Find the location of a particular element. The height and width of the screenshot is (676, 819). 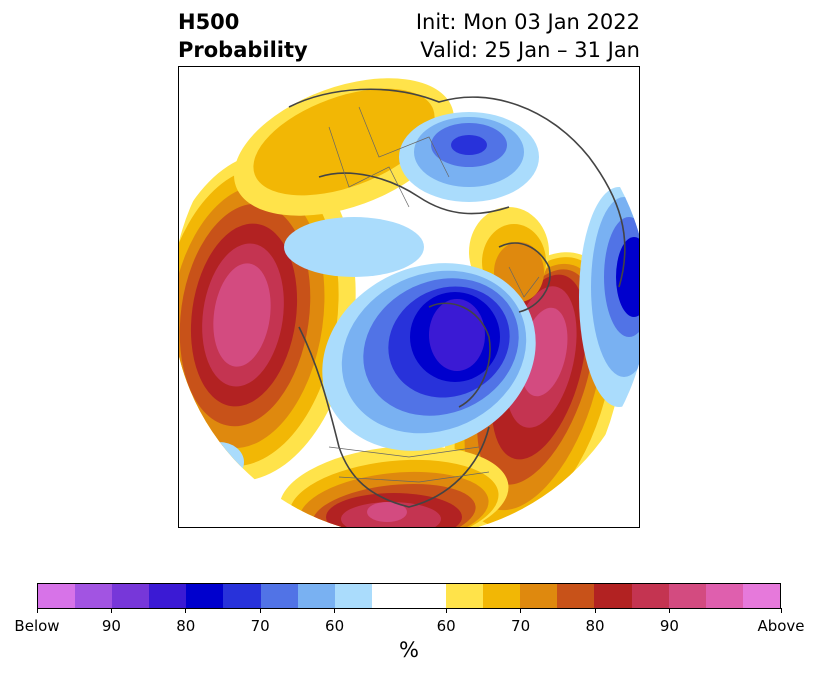

title-quantity: Probability is located at coordinates (243, 50).